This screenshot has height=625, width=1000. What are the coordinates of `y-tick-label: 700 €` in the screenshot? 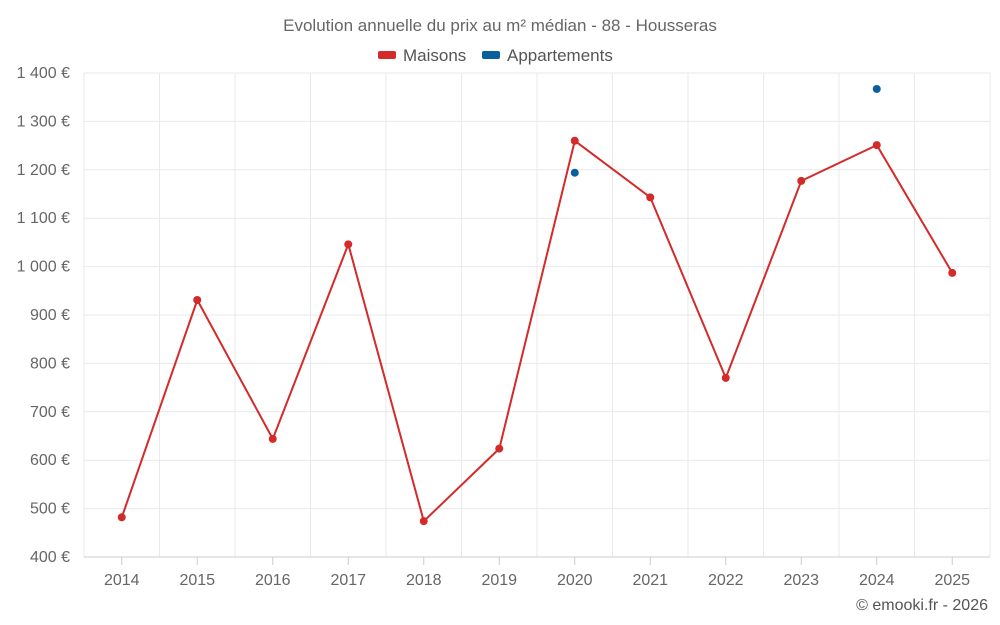 It's located at (50, 412).